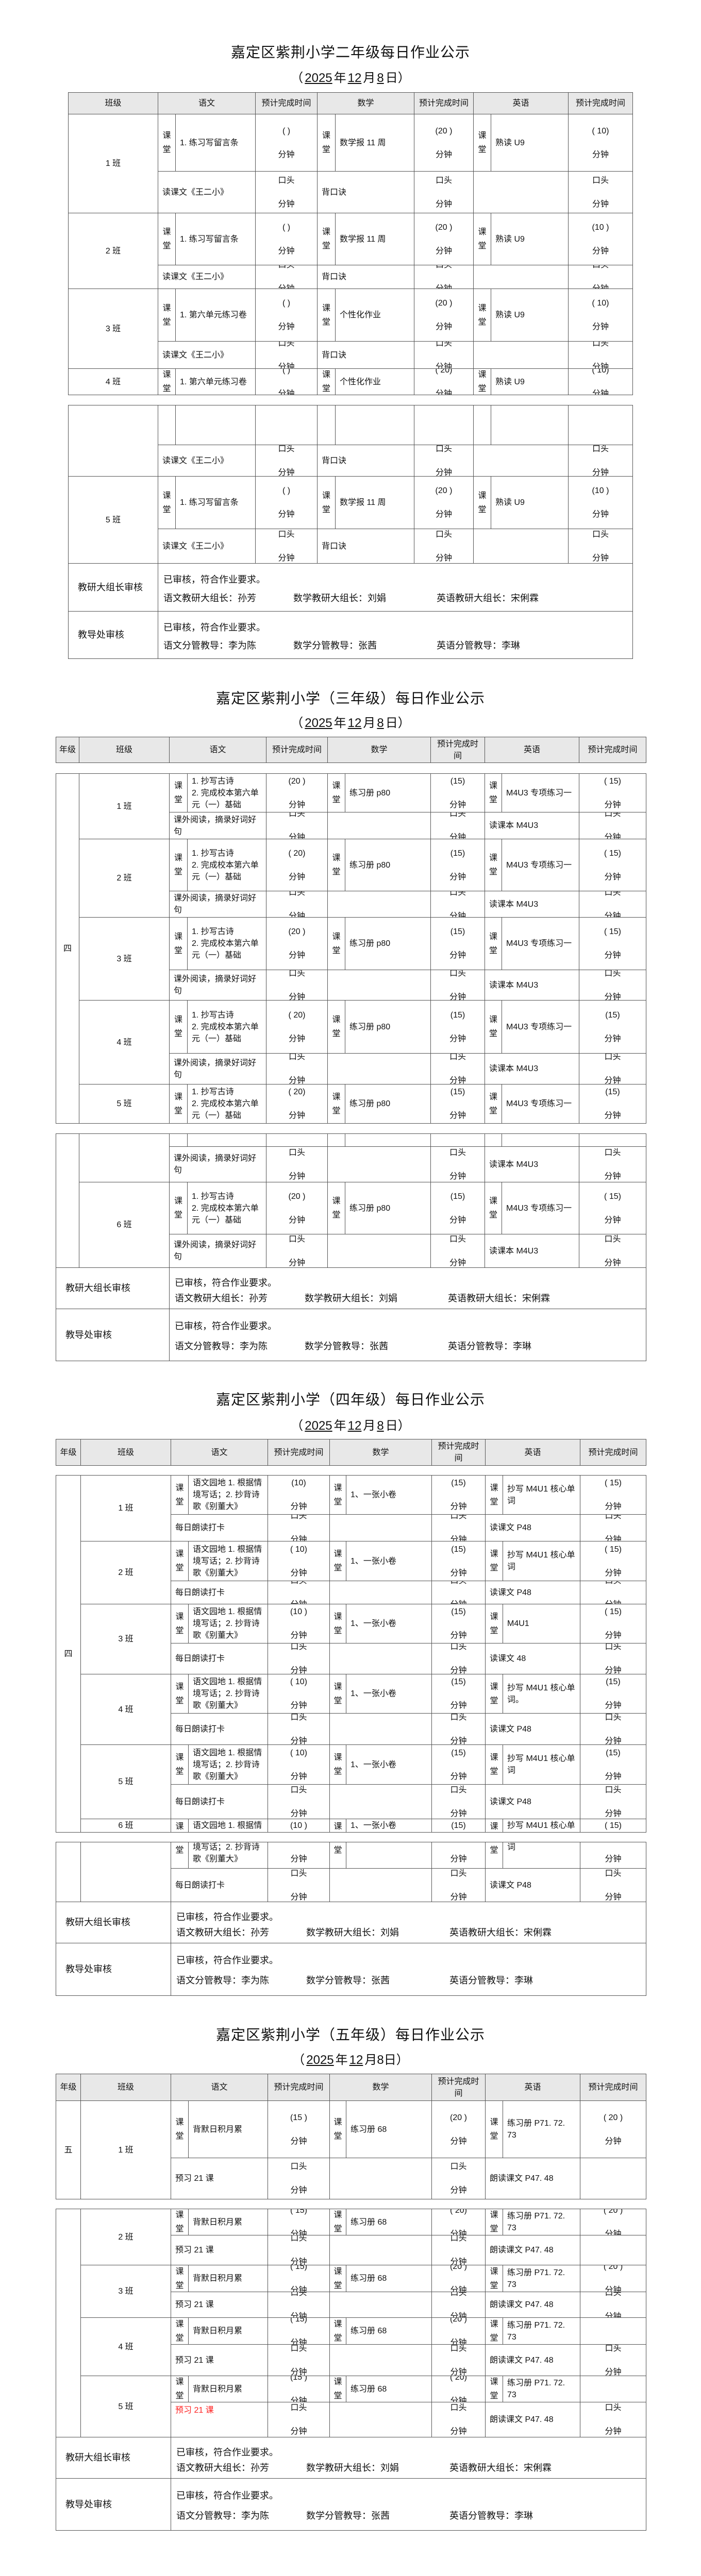  Describe the element at coordinates (218, 1251) in the screenshot. I see `text-content: 课外阅读，摘录好词好句` at that location.